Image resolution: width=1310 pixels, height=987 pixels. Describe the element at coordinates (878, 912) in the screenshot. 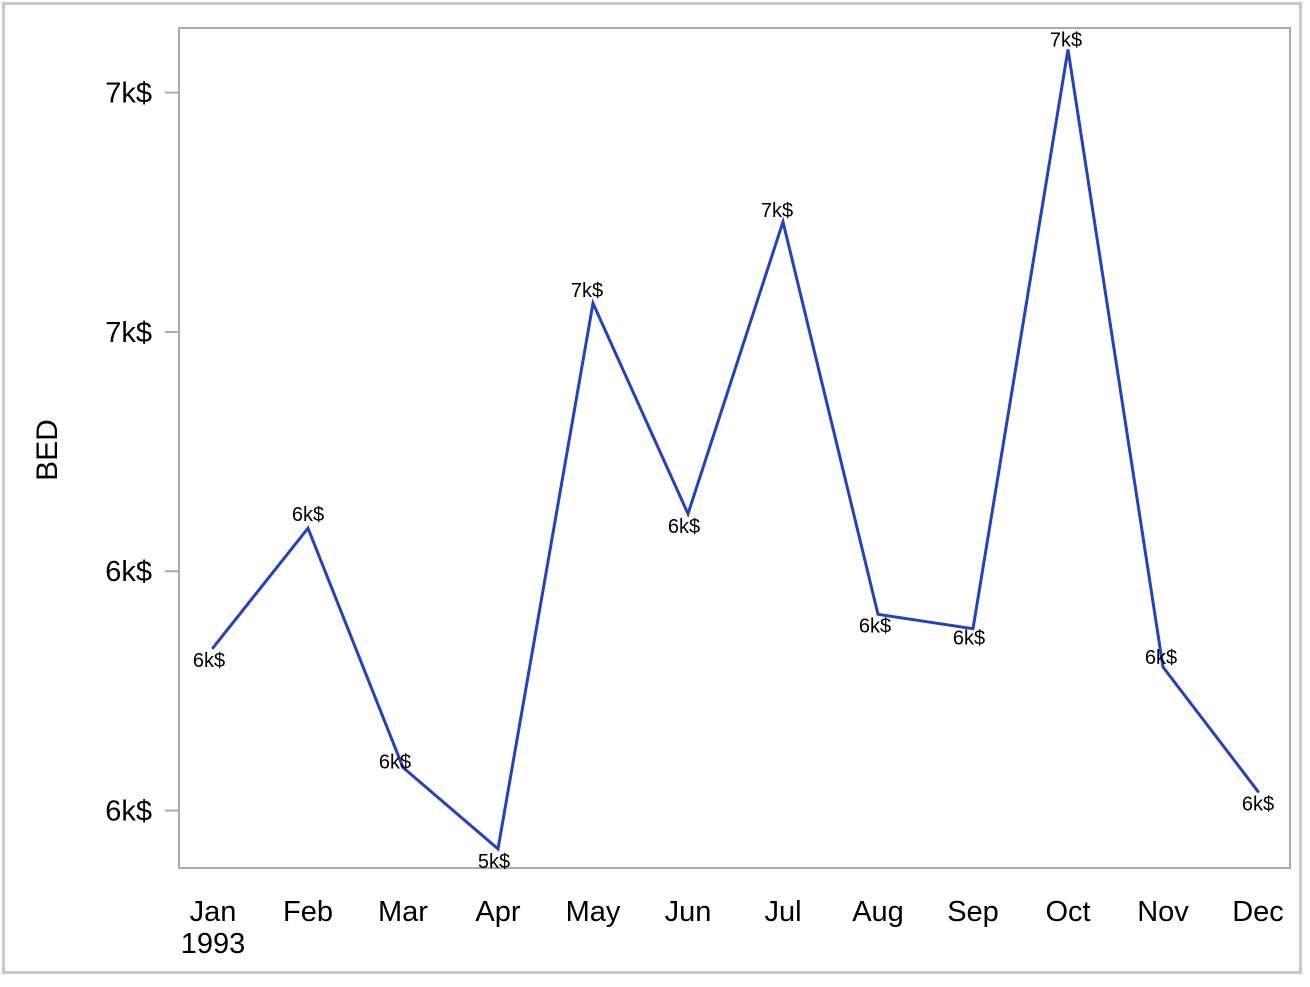

I see `x-axis-tick-label: Aug` at that location.